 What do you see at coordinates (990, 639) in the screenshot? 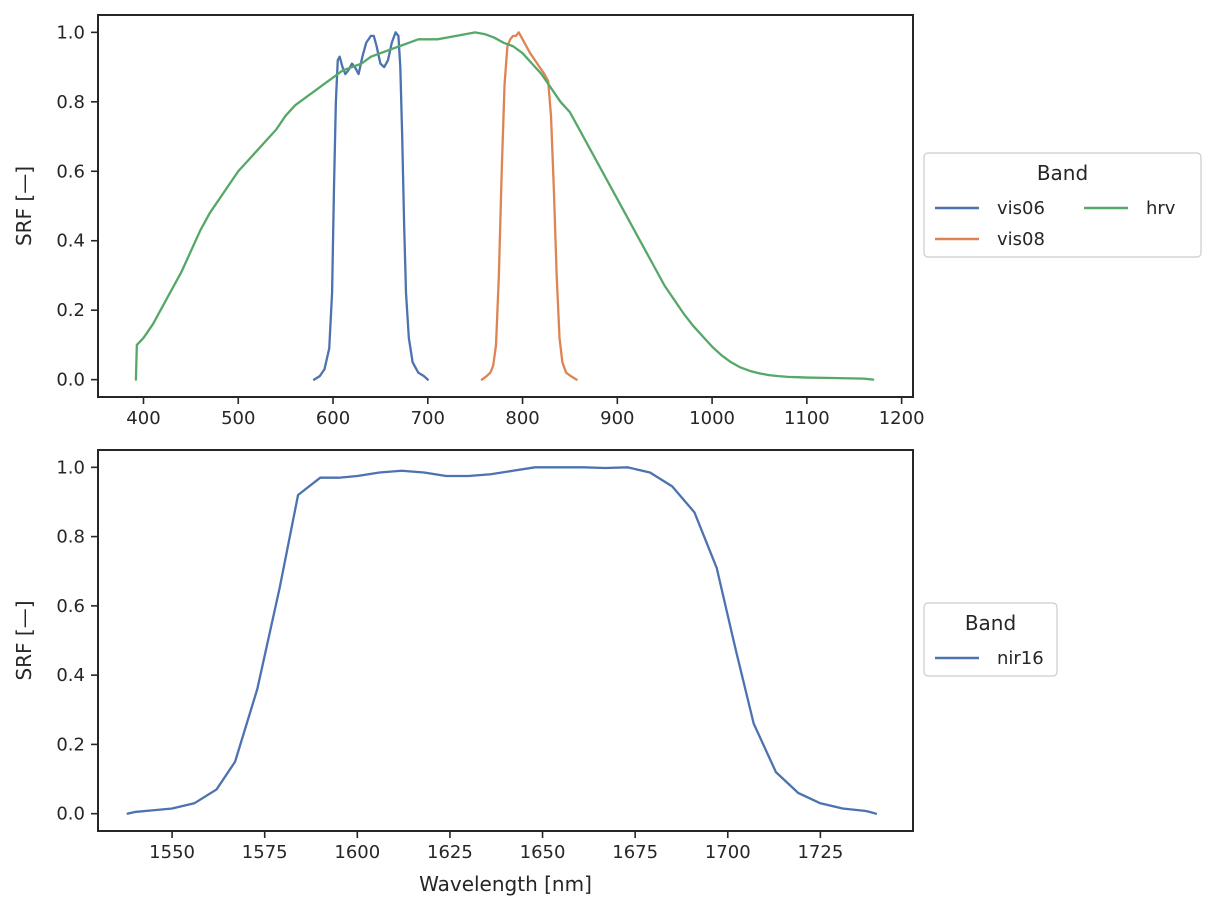
I see `legend: Band nir16` at bounding box center [990, 639].